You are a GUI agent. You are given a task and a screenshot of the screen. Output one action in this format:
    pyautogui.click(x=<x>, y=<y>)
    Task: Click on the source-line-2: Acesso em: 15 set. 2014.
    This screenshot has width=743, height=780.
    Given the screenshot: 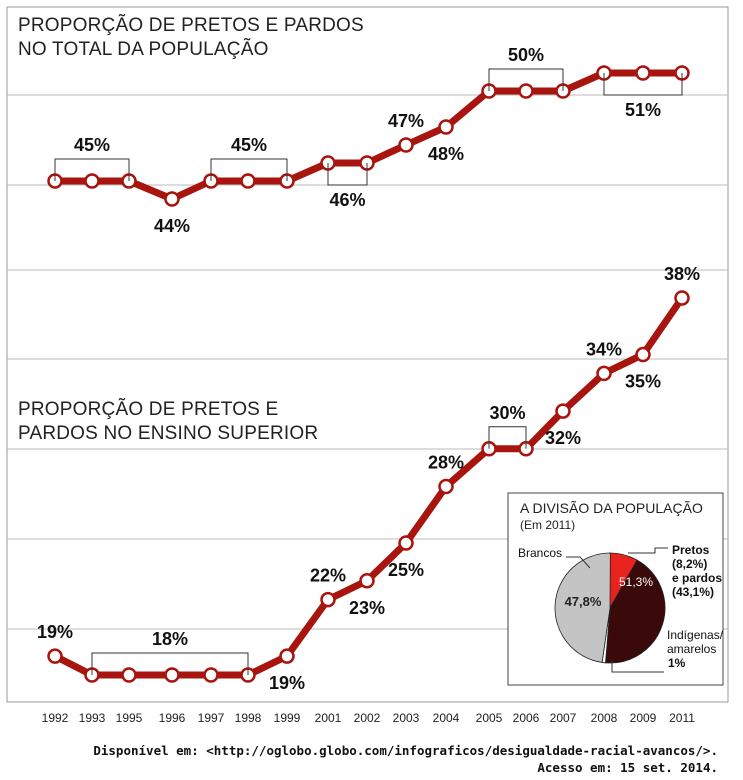 What is the action you would take?
    pyautogui.click(x=627, y=767)
    